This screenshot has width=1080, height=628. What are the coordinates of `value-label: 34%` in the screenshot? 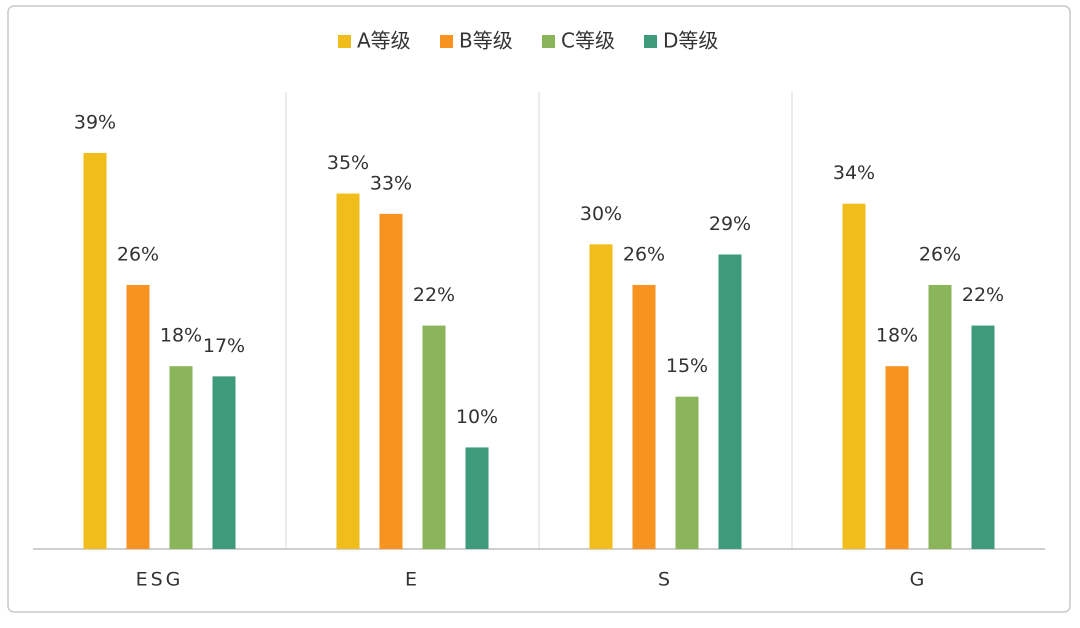 It's located at (854, 173).